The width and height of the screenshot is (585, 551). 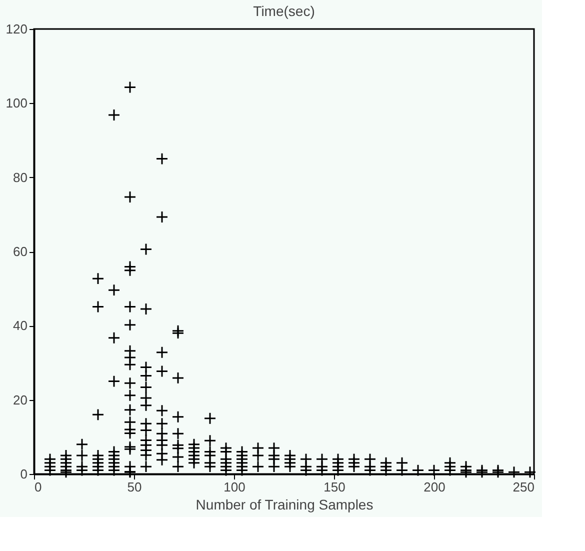 I want to click on y-tick-label: 80, so click(x=20, y=177).